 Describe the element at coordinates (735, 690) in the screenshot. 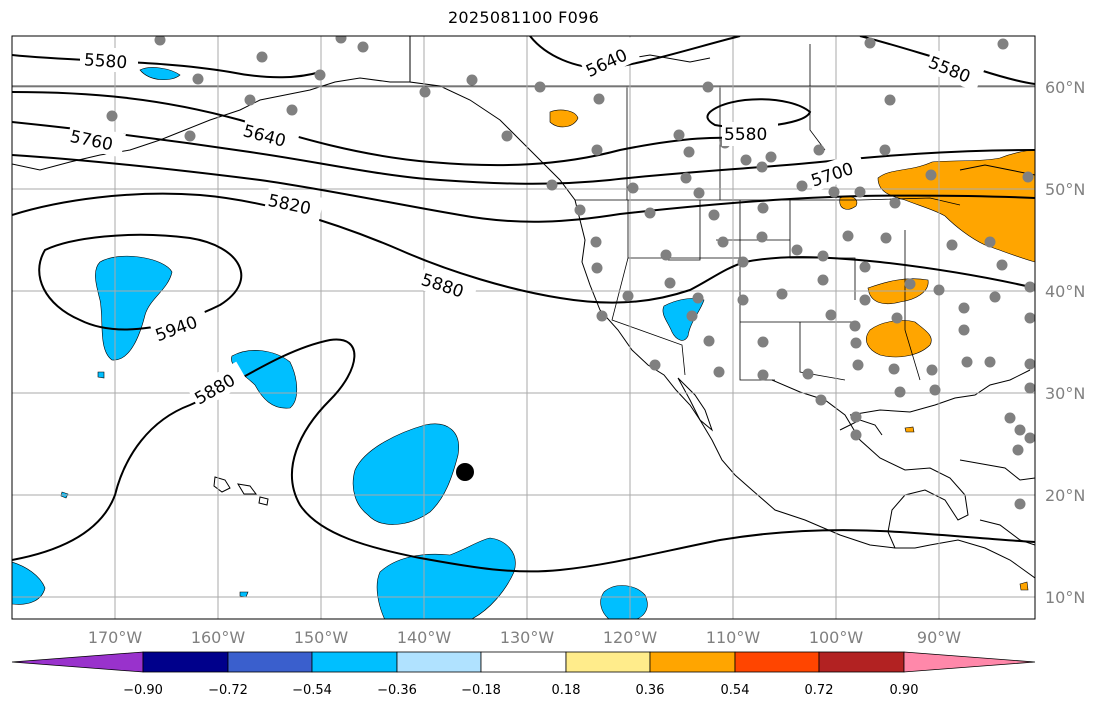

I see `colorbar-tick-label: 0.54` at that location.